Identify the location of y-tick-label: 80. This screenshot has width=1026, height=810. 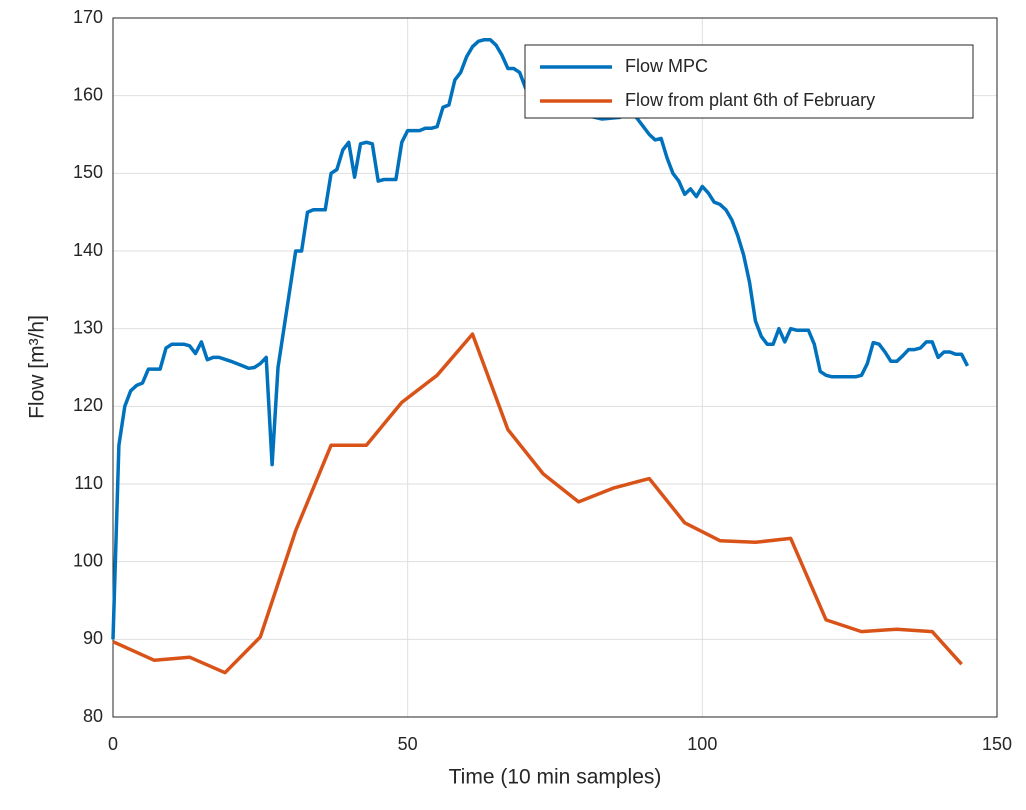
(93, 716).